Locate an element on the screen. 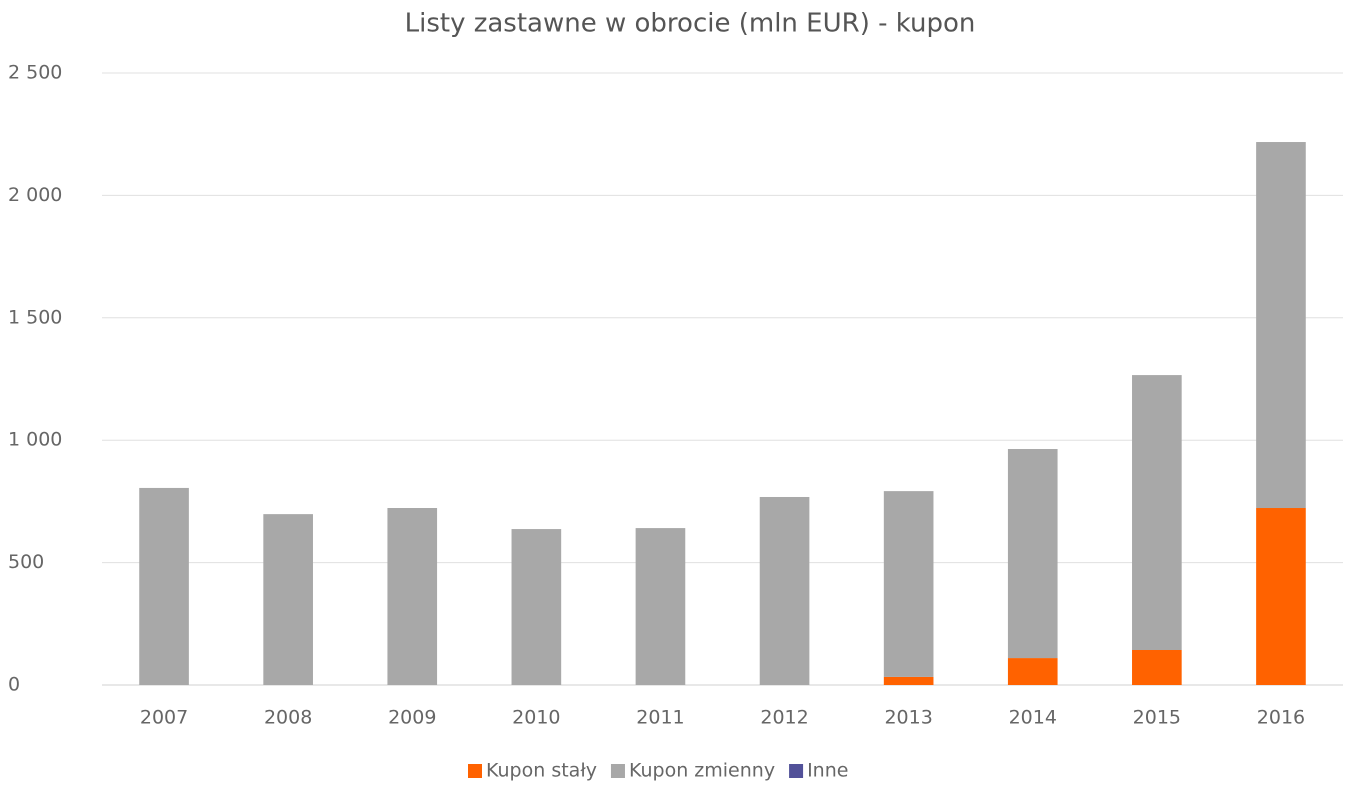 This screenshot has height=785, width=1345. y-tick-label: 2 500 is located at coordinates (35, 73).